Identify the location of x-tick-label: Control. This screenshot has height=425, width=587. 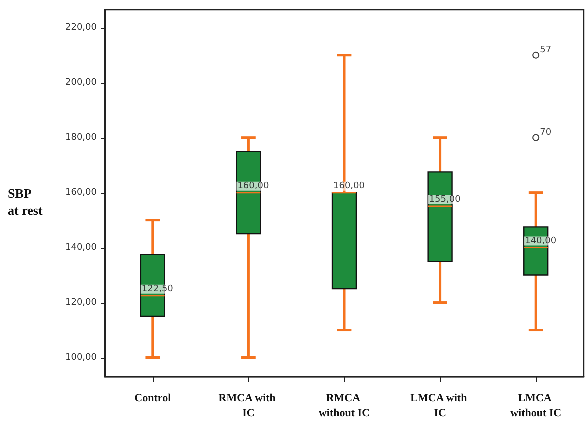
(153, 398).